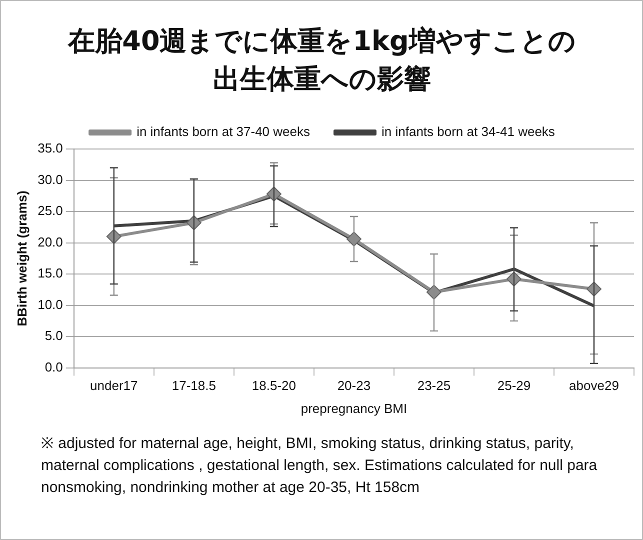  I want to click on x-tick-label: 17-18.5, so click(194, 386).